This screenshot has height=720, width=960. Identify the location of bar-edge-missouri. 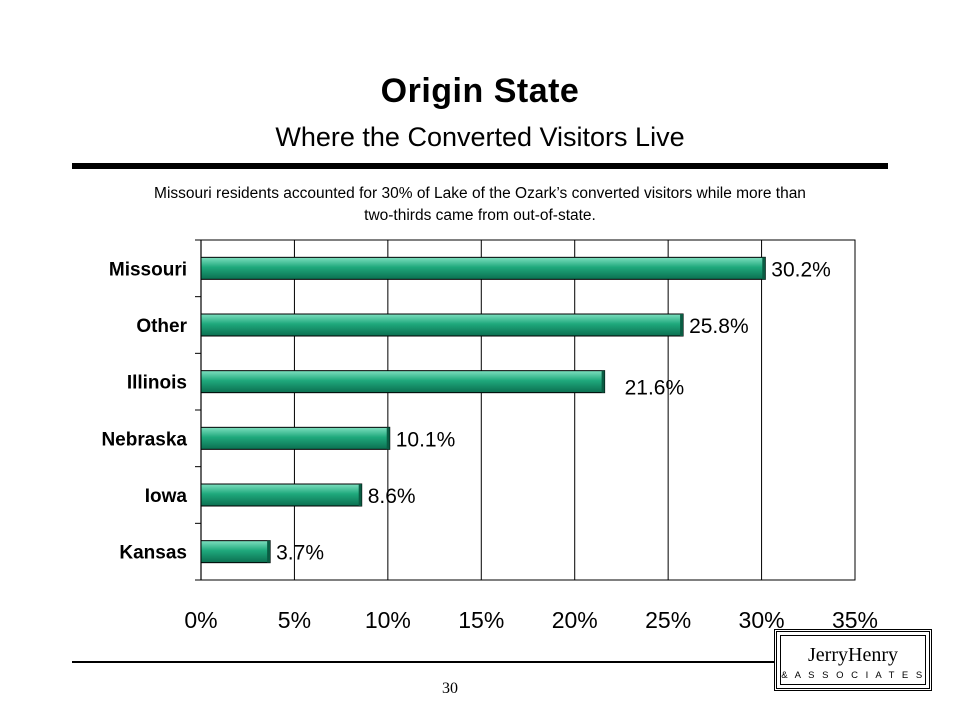
(764, 268).